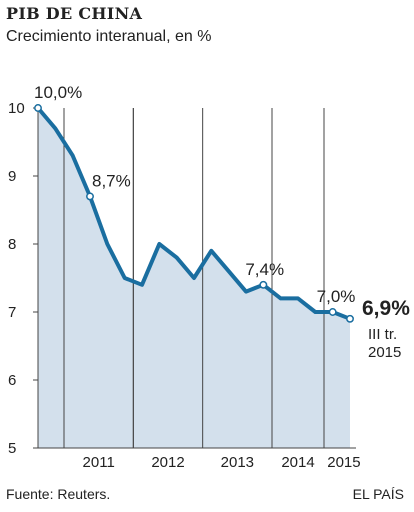  What do you see at coordinates (382, 334) in the screenshot?
I see `last-value-note: III tr.` at bounding box center [382, 334].